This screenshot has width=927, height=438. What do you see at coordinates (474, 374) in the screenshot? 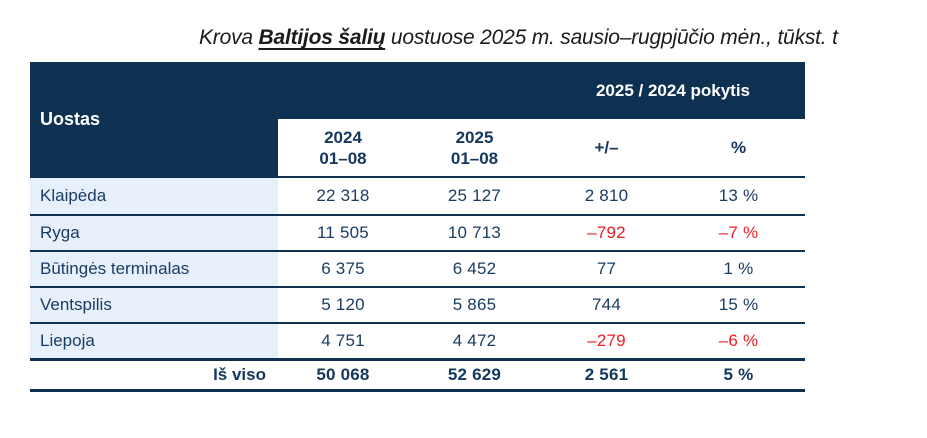
I see `total-2025-cell: 52 629` at bounding box center [474, 374].